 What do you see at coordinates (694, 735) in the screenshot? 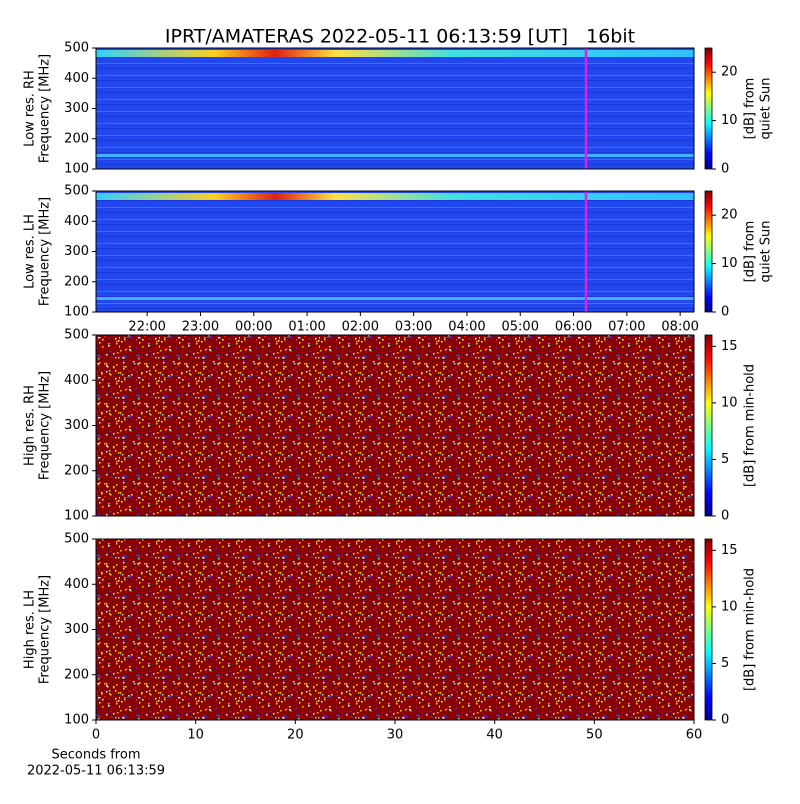
I see `x-tick-label: 60` at bounding box center [694, 735].